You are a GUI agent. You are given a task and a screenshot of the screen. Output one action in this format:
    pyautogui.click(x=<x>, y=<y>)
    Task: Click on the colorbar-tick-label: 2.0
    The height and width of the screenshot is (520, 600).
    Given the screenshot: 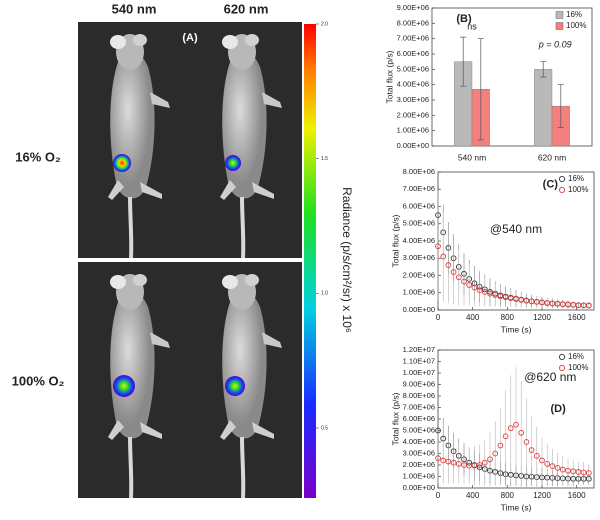 What is the action you would take?
    pyautogui.click(x=324, y=24)
    